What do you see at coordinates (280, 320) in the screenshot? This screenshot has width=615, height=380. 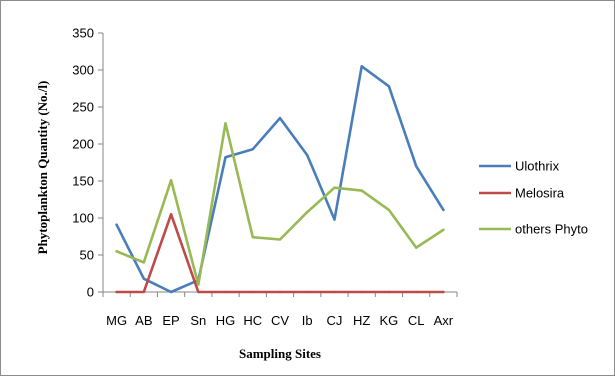 I see `x-tick-label: CV` at bounding box center [280, 320].